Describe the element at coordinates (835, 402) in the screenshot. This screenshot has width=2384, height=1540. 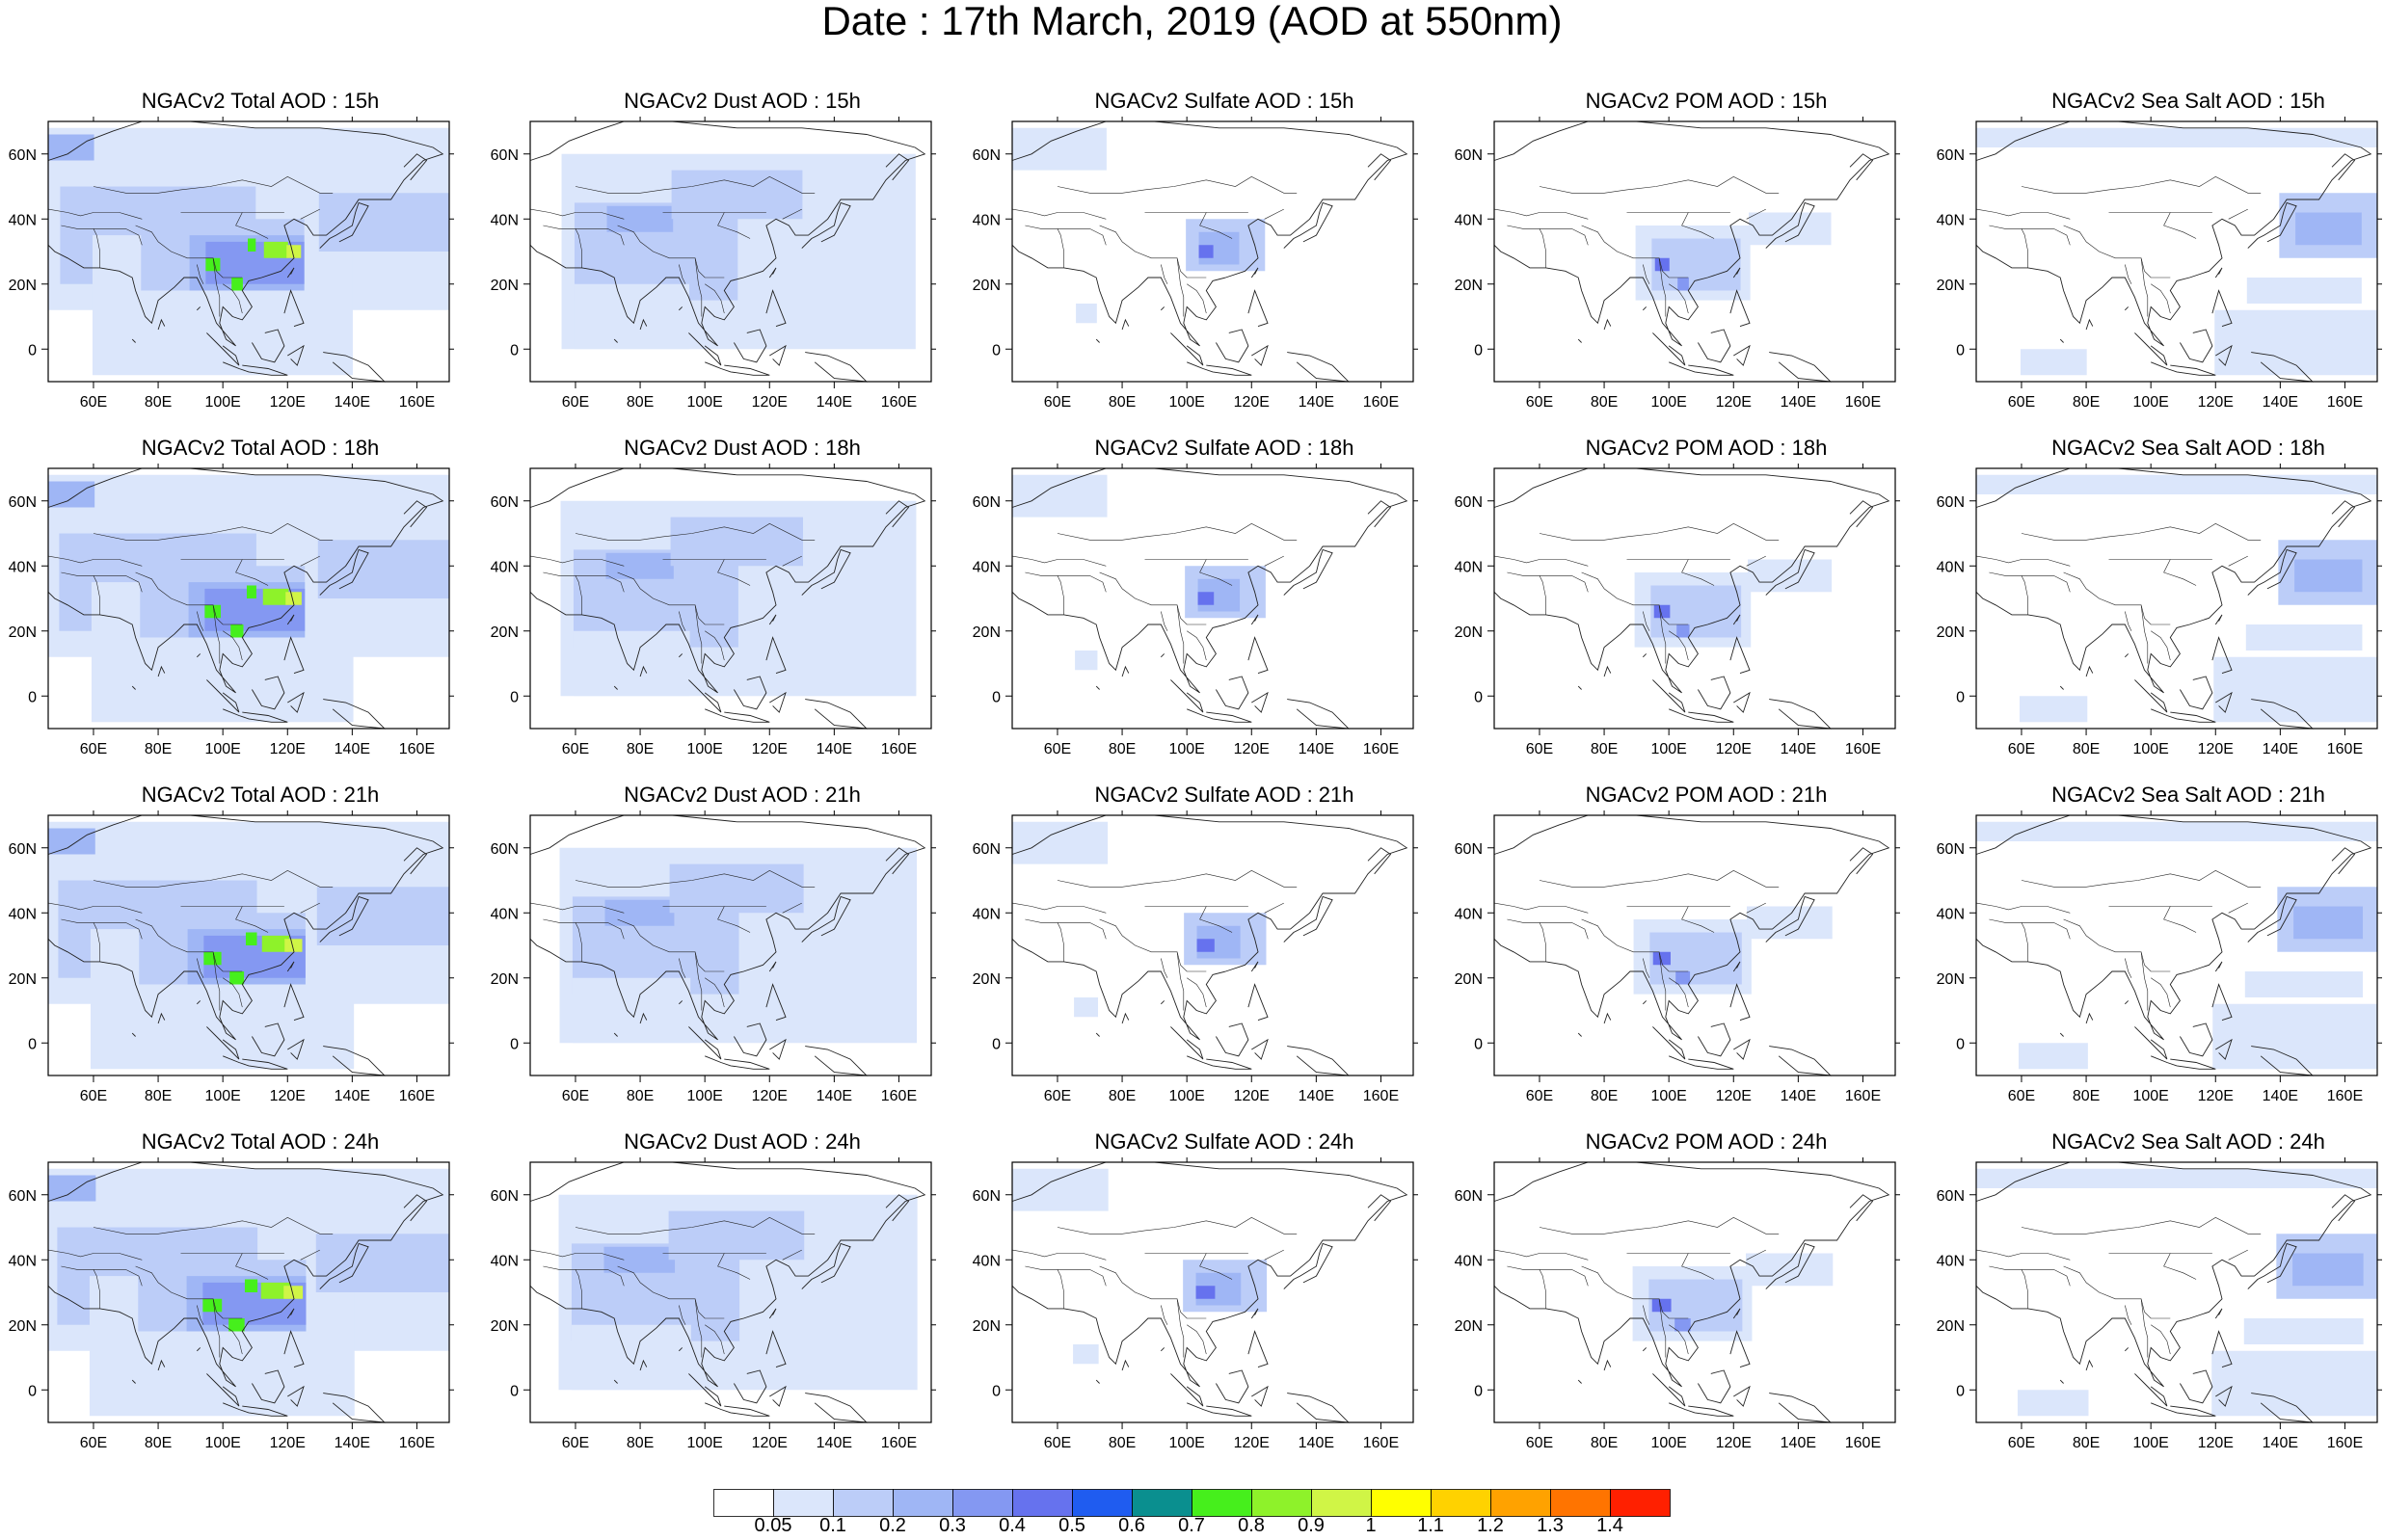
I see `x-tick-label: 140E` at that location.